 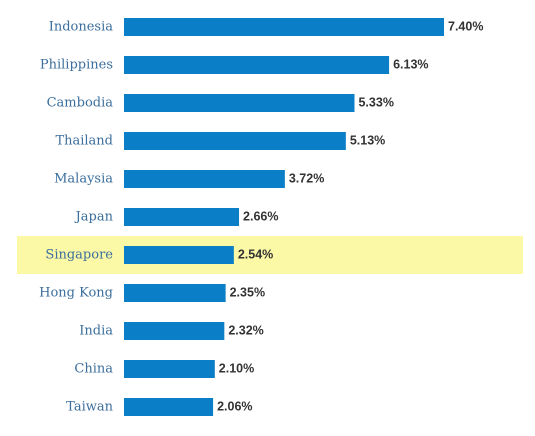 What do you see at coordinates (76, 65) in the screenshot?
I see `category-label: Philippines` at bounding box center [76, 65].